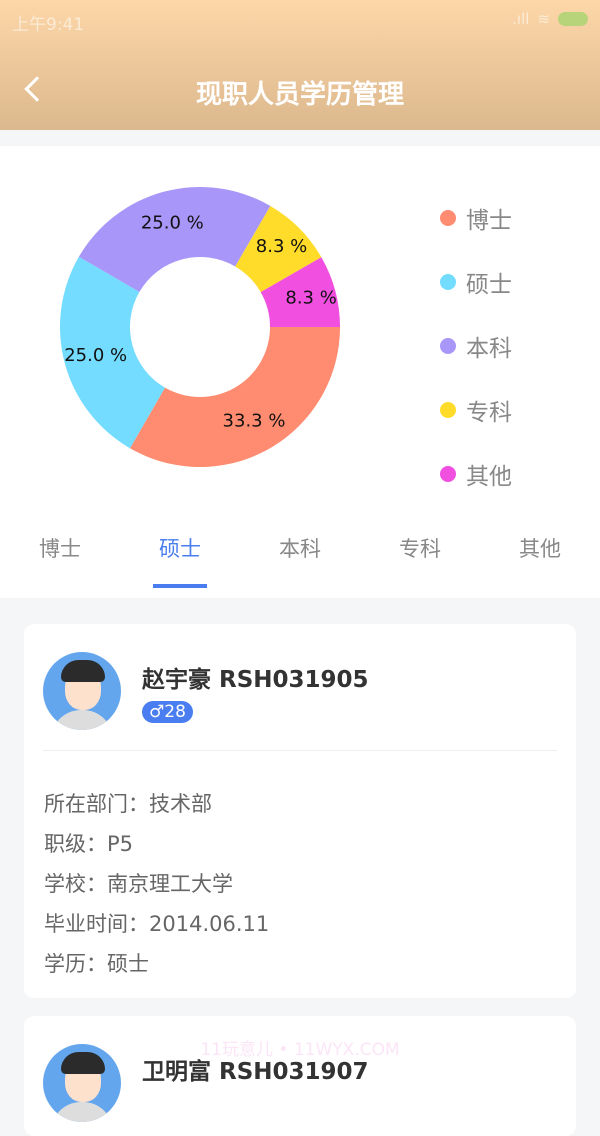 Image resolution: width=600 pixels, height=1136 pixels. What do you see at coordinates (300, 65) in the screenshot?
I see `header: 上午9:41 .ıll ≋ 现职人员学历管理` at bounding box center [300, 65].